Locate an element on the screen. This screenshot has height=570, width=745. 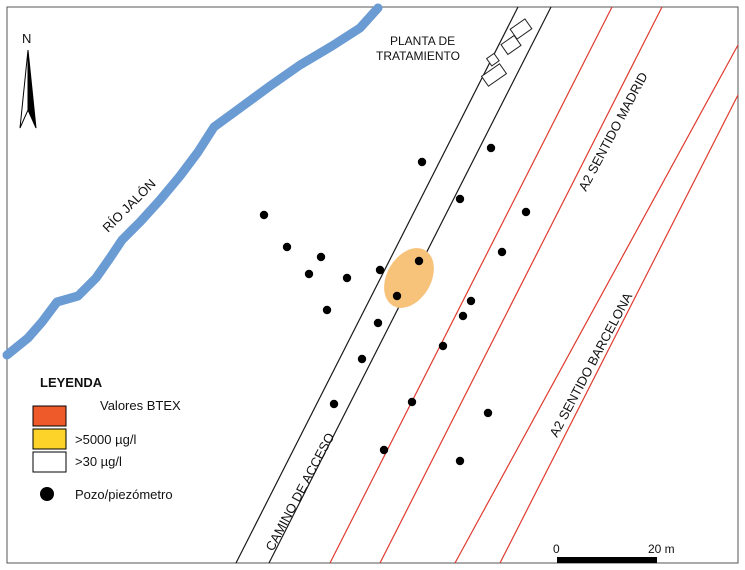
plant-label-line1: PLANTA DE is located at coordinates (422, 41).